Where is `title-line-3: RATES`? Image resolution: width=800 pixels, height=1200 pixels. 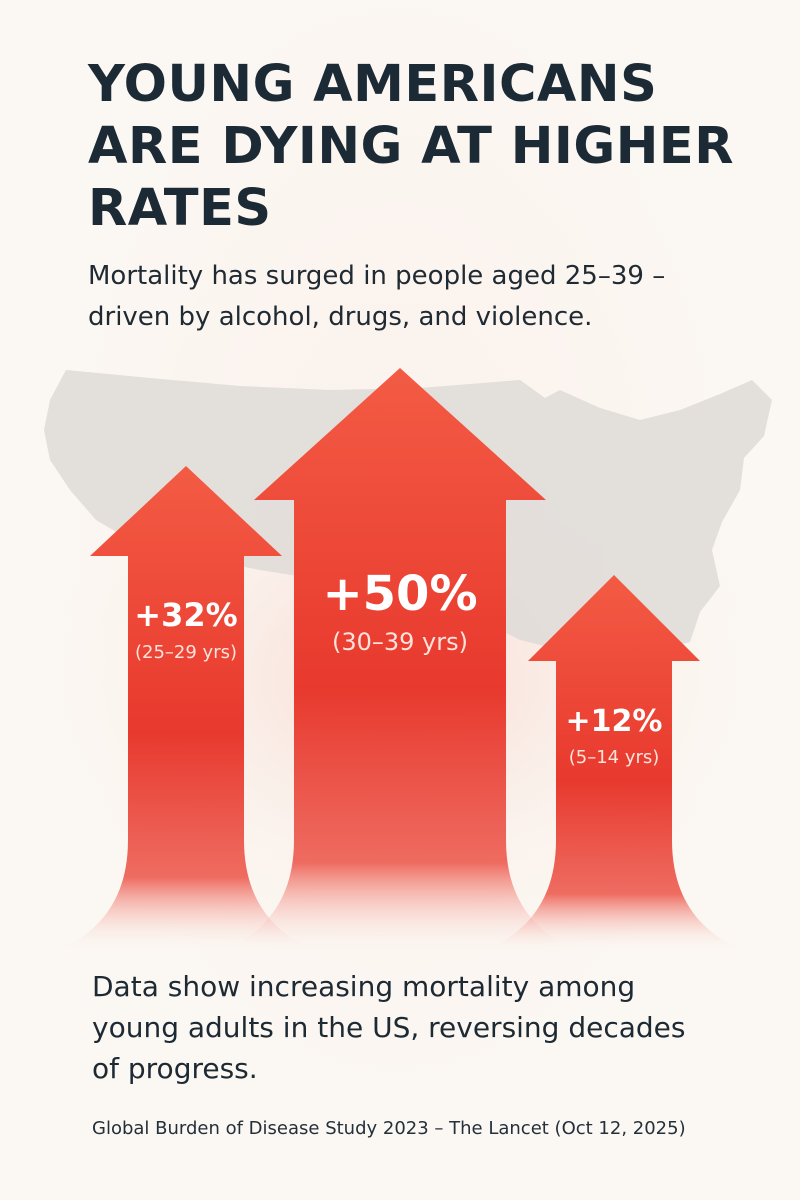 title-line-3: RATES is located at coordinates (180, 208).